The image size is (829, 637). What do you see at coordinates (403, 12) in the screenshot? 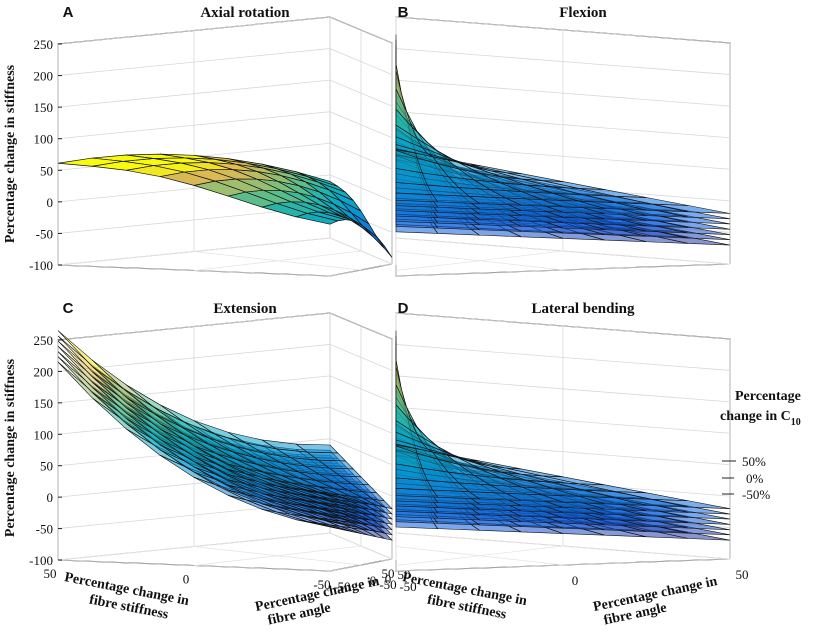
I see `panel-letter-b: B` at bounding box center [403, 12].